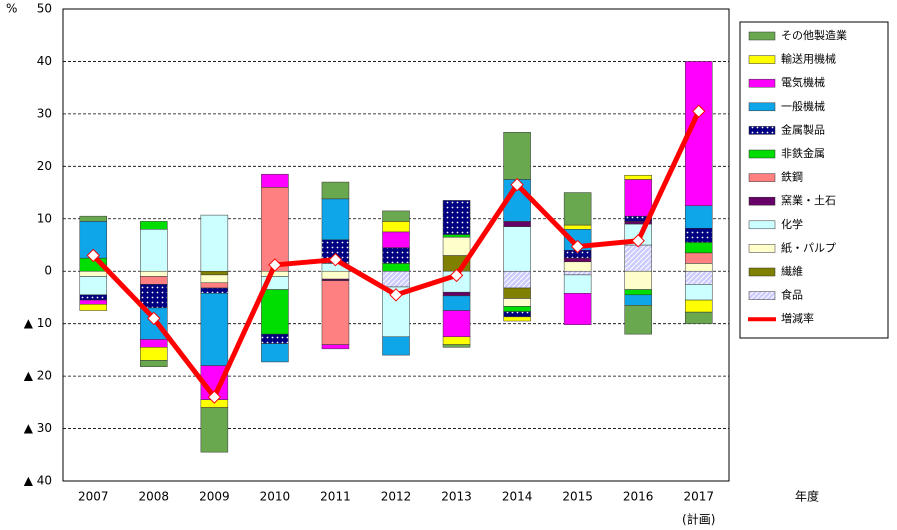 The width and height of the screenshot is (897, 530). I want to click on legend-label: 電気機械, so click(803, 82).